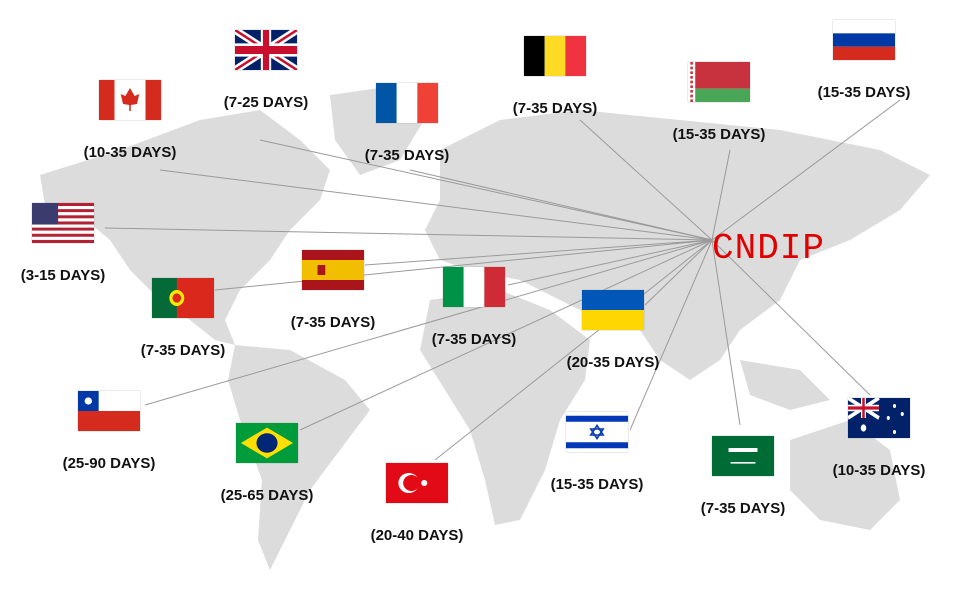 The width and height of the screenshot is (960, 600). What do you see at coordinates (267, 463) in the screenshot?
I see `destination-brazil: (25-65 DAYS)` at bounding box center [267, 463].